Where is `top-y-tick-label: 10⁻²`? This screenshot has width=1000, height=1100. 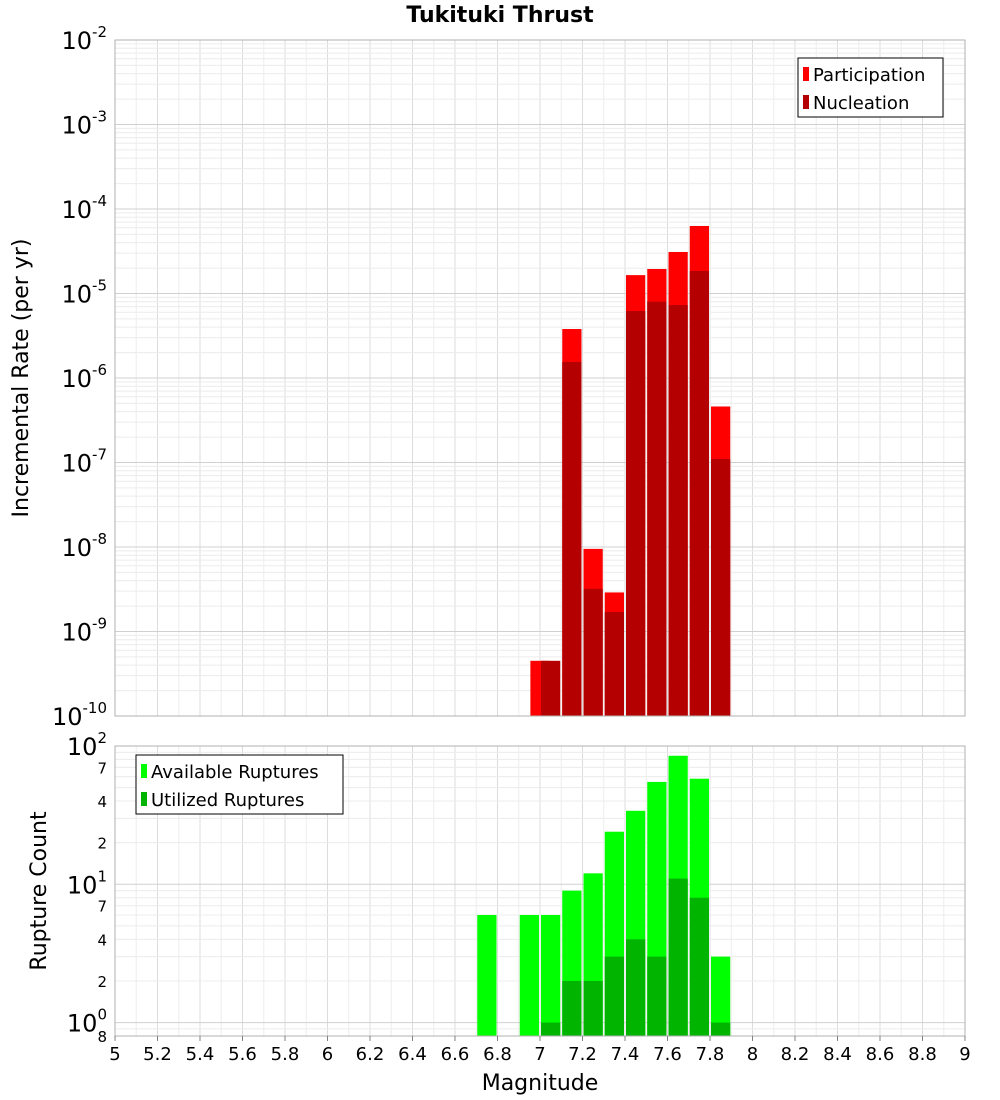 top-y-tick-label: 10⁻² is located at coordinates (84, 39).